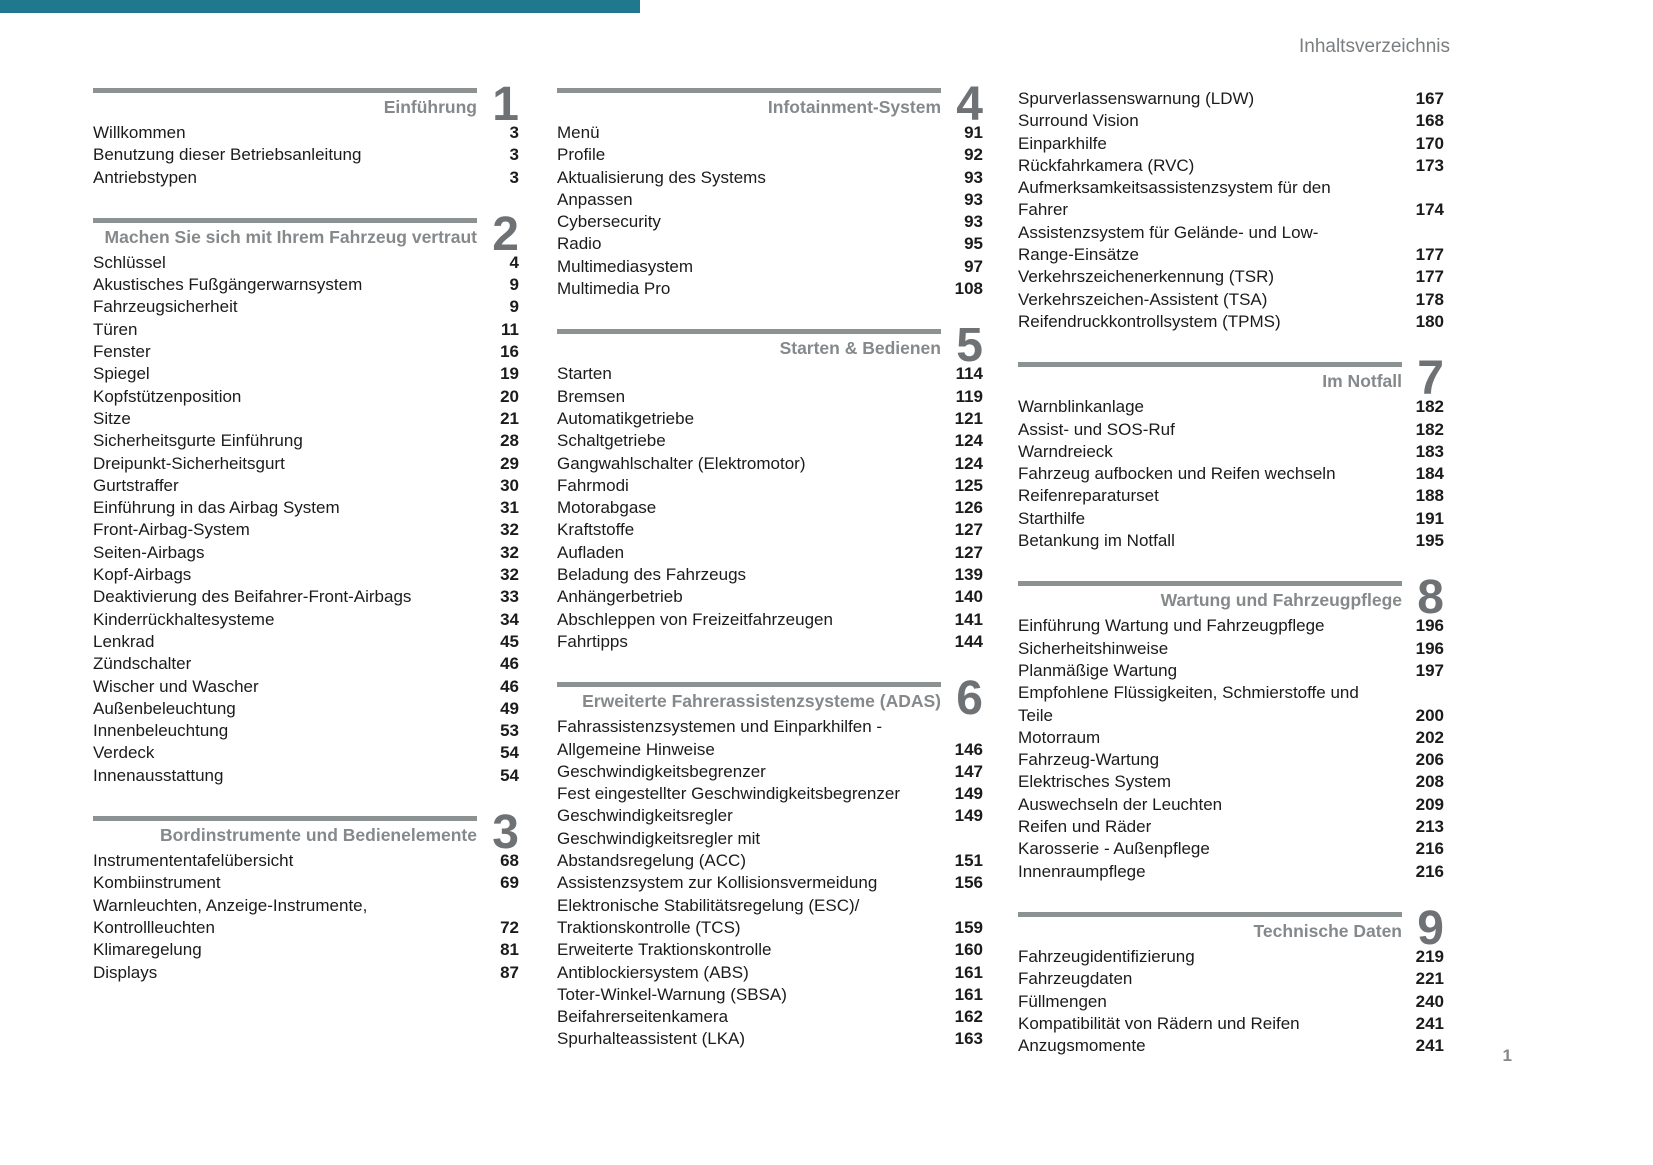 This screenshot has width=1653, height=1165. I want to click on toc-entry-page: 126, so click(968, 508).